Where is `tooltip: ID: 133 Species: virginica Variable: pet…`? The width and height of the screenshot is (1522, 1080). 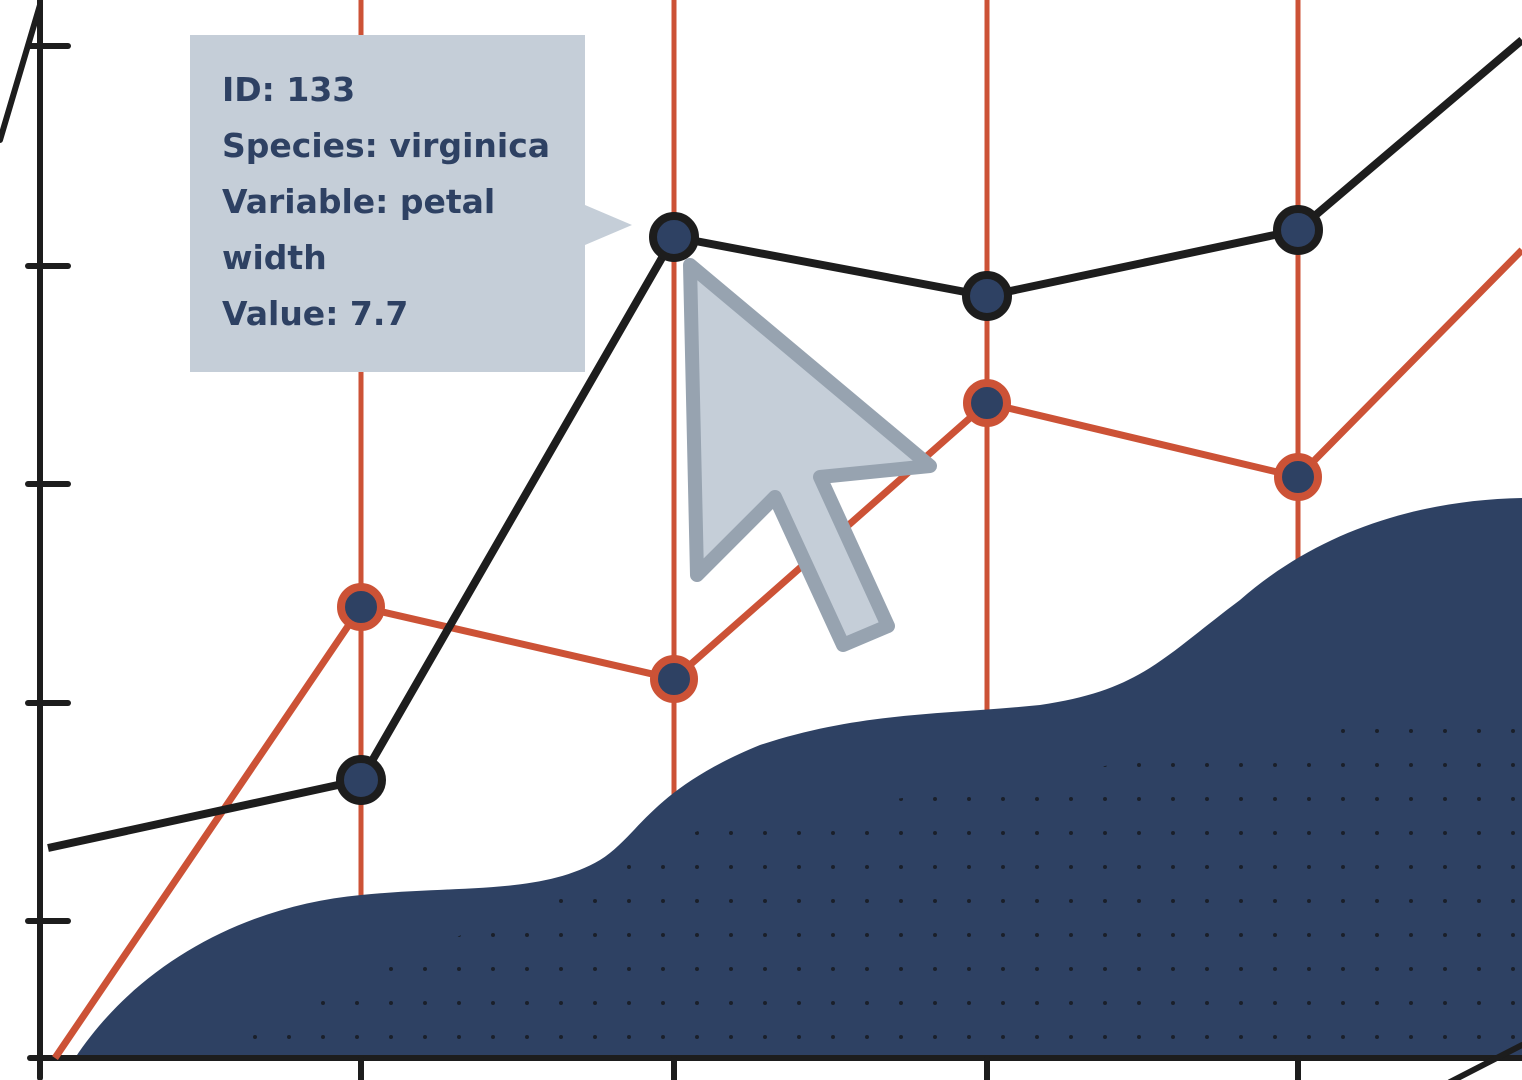 tooltip: ID: 133 Species: virginica Variable: pet… is located at coordinates (397, 202).